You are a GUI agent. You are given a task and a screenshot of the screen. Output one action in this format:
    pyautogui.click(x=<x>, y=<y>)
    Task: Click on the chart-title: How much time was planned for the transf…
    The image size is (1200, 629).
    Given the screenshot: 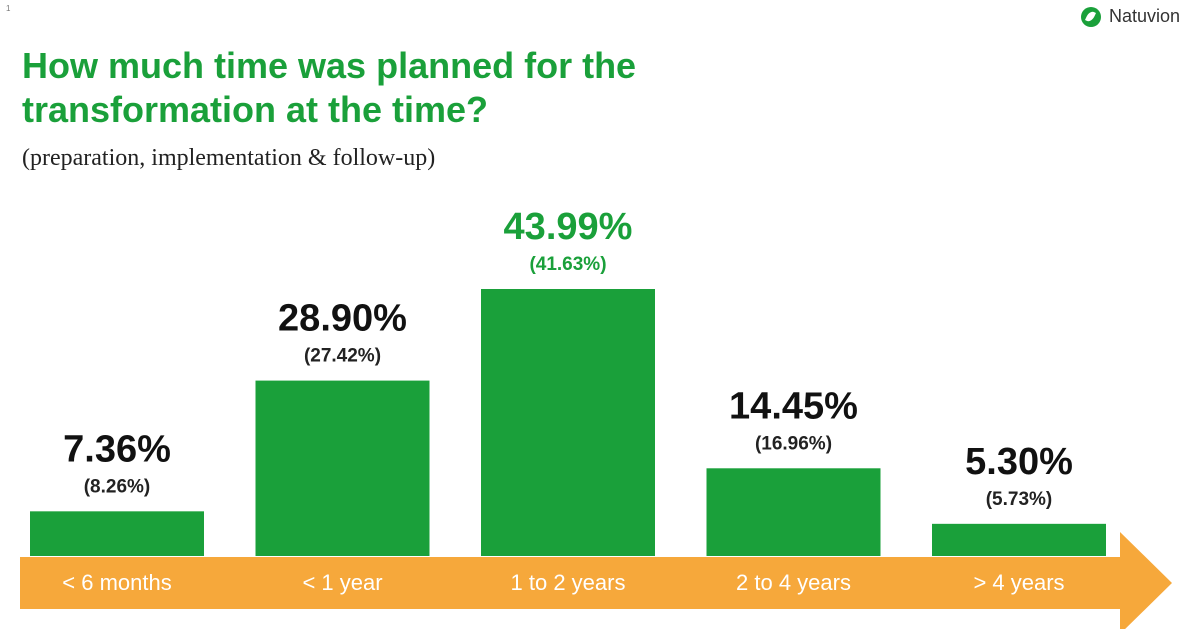 What is the action you would take?
    pyautogui.click(x=329, y=87)
    